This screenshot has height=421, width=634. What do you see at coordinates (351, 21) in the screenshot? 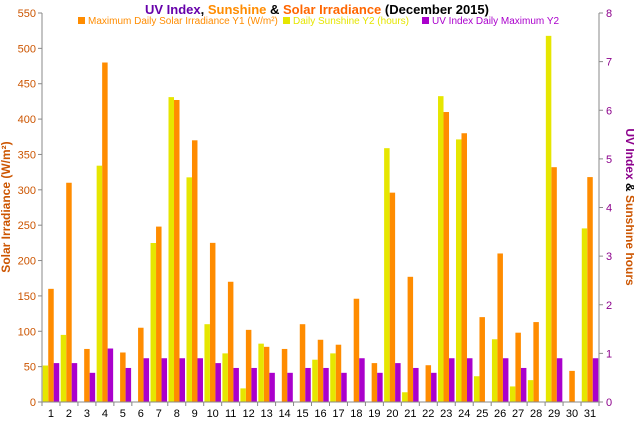
I see `sunshine-legend-label: Daily Sunshine Y2 (hours)` at bounding box center [351, 21].